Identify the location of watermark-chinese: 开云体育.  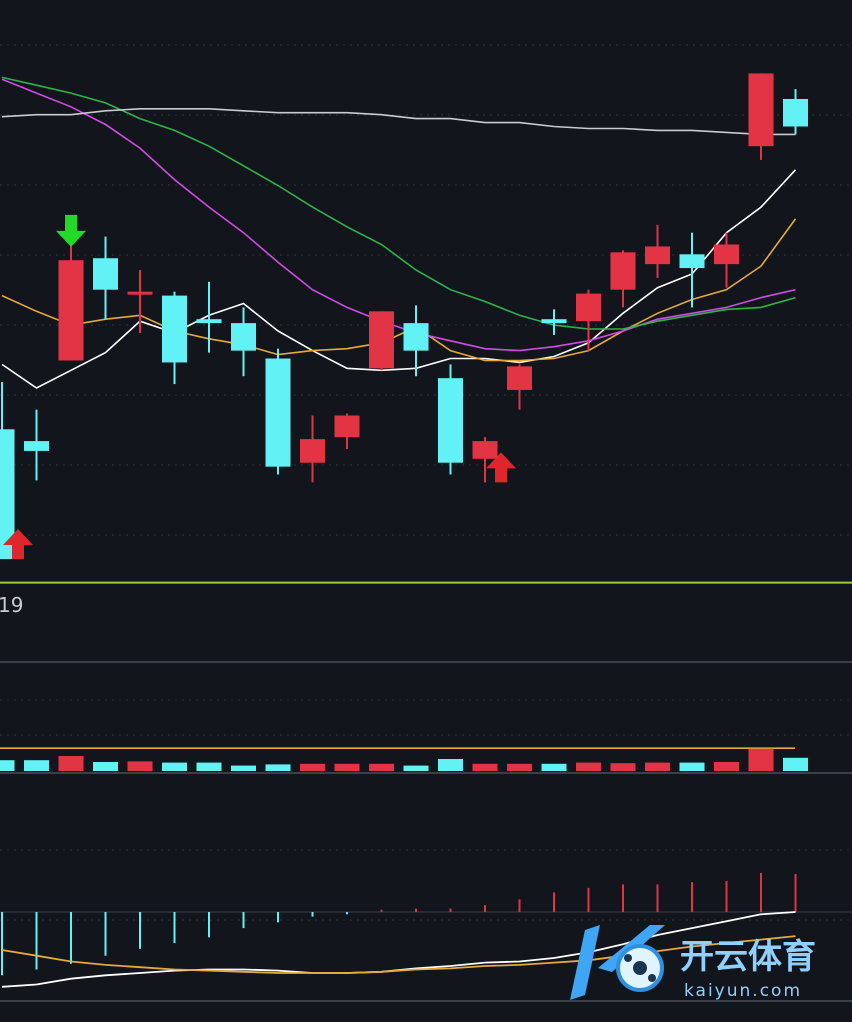
(748, 957).